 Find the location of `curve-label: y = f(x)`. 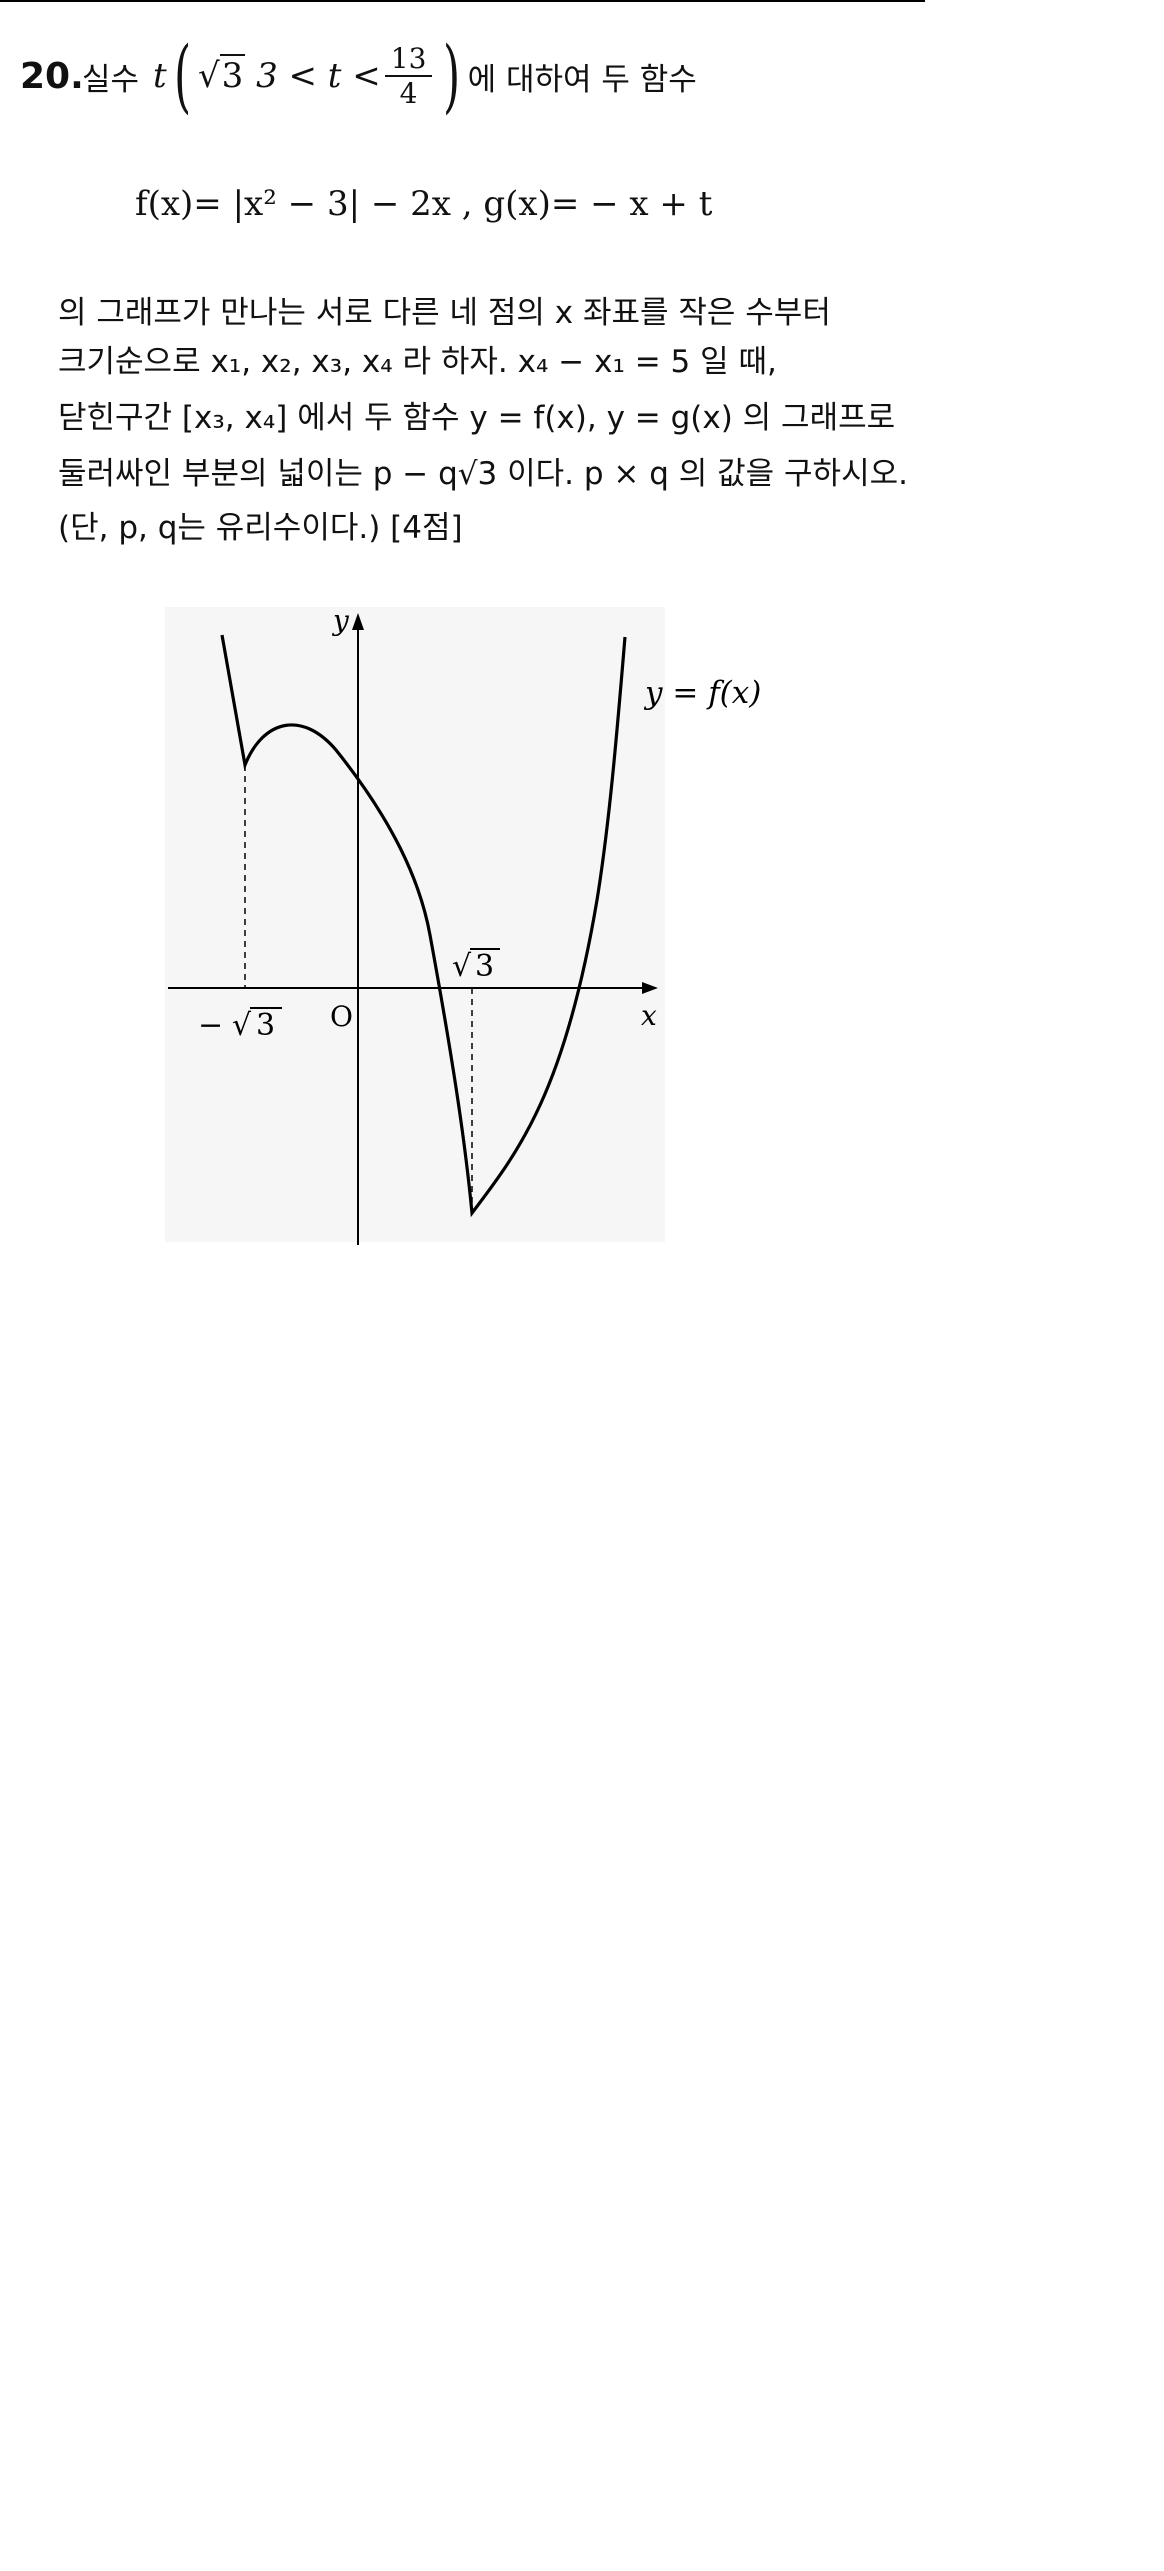

curve-label: y = f(x) is located at coordinates (702, 693).